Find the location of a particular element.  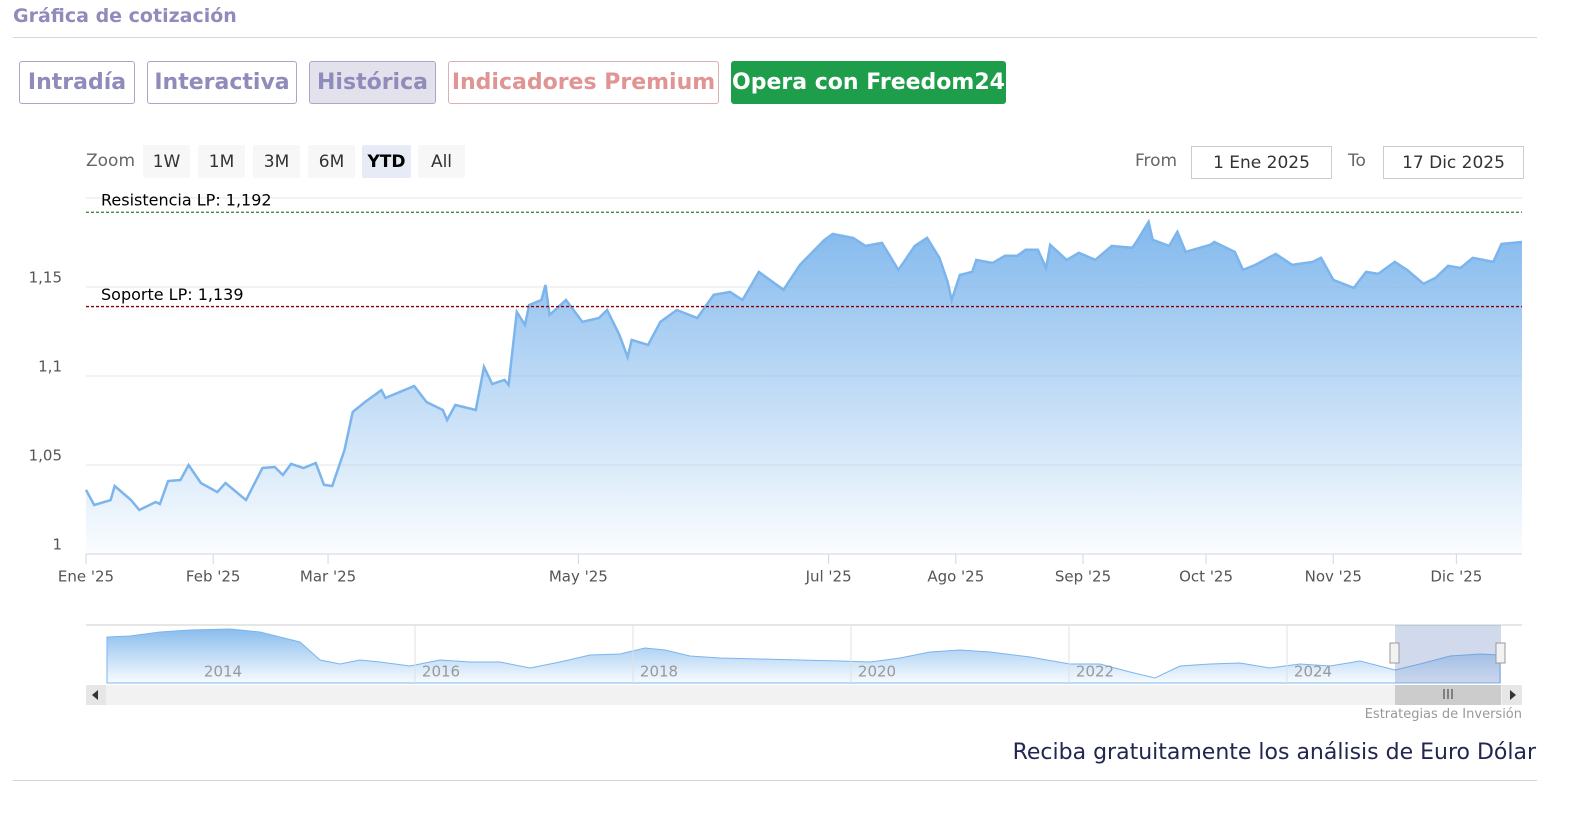

x-tick-label: Jul '25 is located at coordinates (828, 577).